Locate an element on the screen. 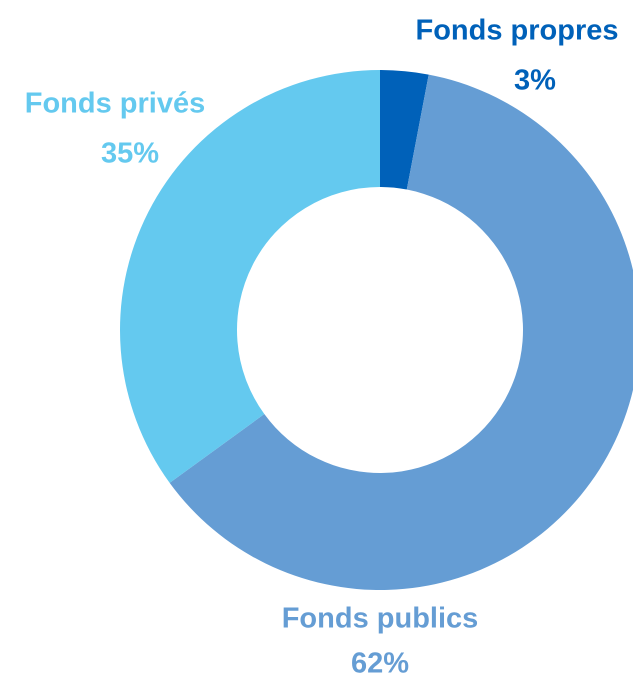 This screenshot has height=684, width=633. slice-value-label: 3% is located at coordinates (535, 81).